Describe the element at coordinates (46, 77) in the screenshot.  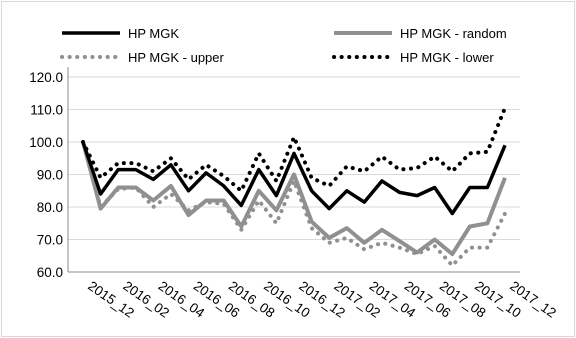
I see `y-tick-label: 120.0` at that location.